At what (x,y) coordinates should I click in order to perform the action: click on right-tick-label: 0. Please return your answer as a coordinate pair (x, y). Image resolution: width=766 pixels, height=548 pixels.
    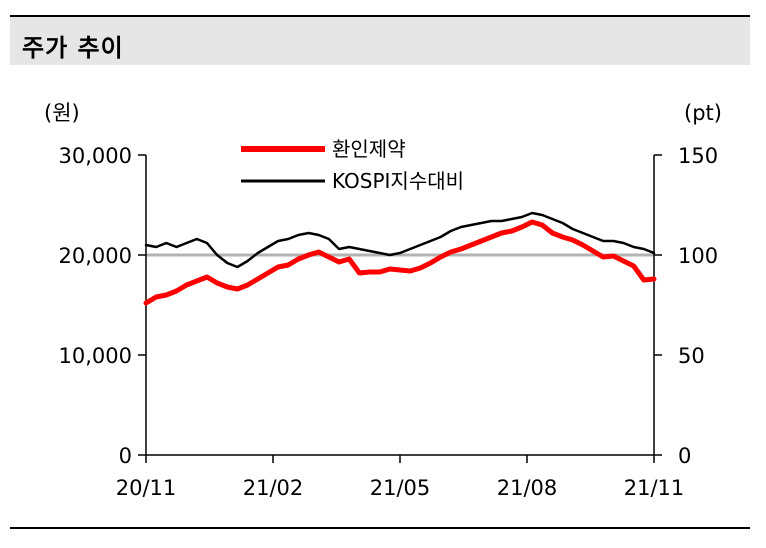
    Looking at the image, I should click on (684, 456).